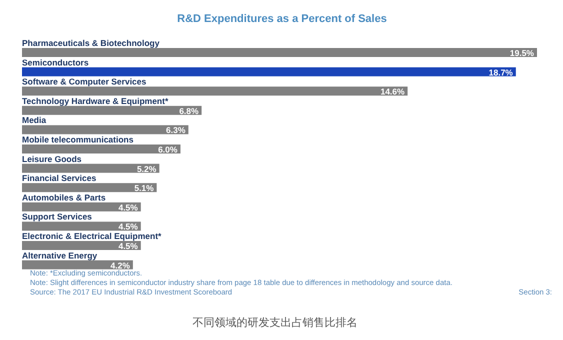 The image size is (563, 340). Describe the element at coordinates (146, 169) in the screenshot. I see `data-label: 5.2%` at that location.